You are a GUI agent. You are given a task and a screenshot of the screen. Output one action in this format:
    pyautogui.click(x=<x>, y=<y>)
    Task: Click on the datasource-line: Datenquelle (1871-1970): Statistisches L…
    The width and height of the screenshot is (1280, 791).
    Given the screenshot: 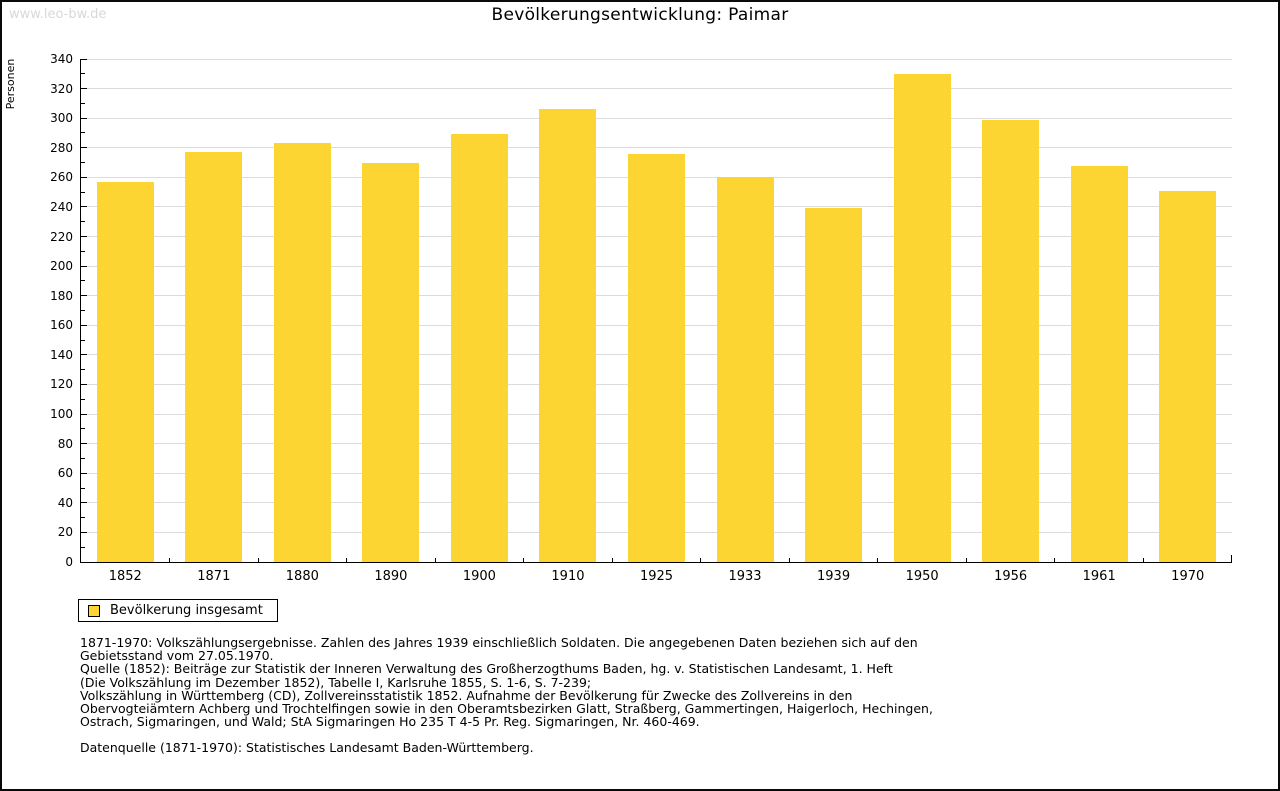 What is the action you would take?
    pyautogui.click(x=307, y=748)
    